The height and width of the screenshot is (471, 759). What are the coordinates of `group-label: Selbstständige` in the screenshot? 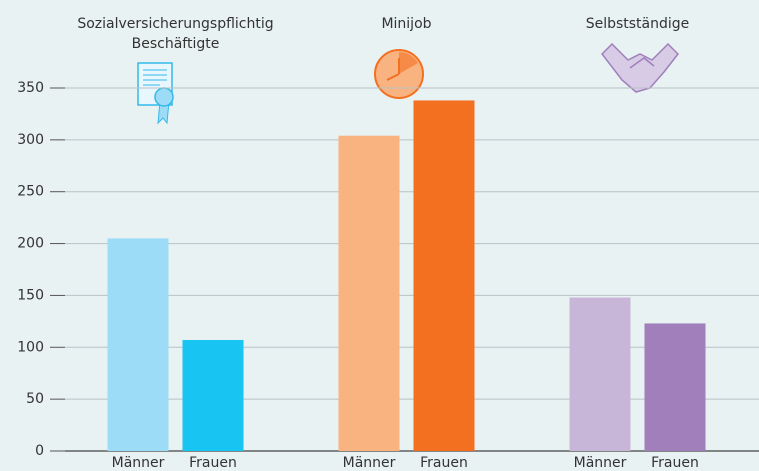 It's located at (637, 24).